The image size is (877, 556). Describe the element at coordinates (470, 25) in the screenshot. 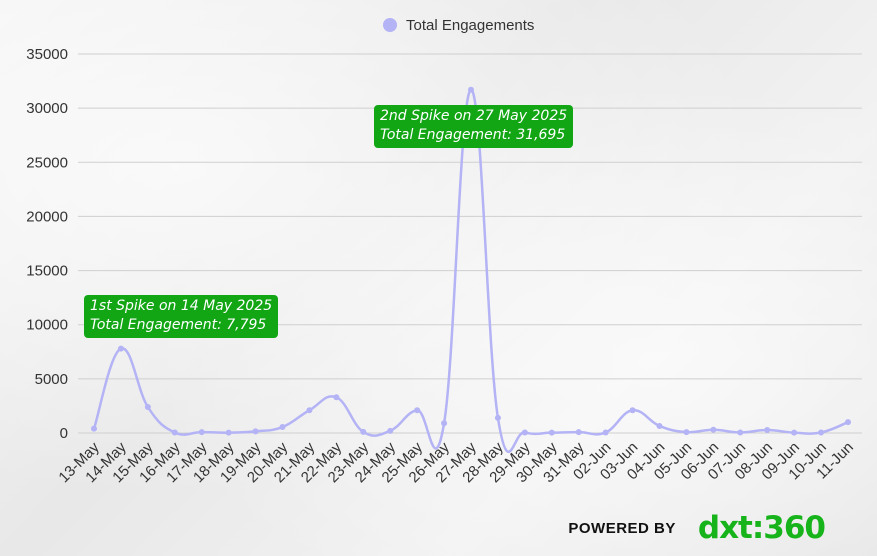

I see `legend-label: Total Engagements` at that location.